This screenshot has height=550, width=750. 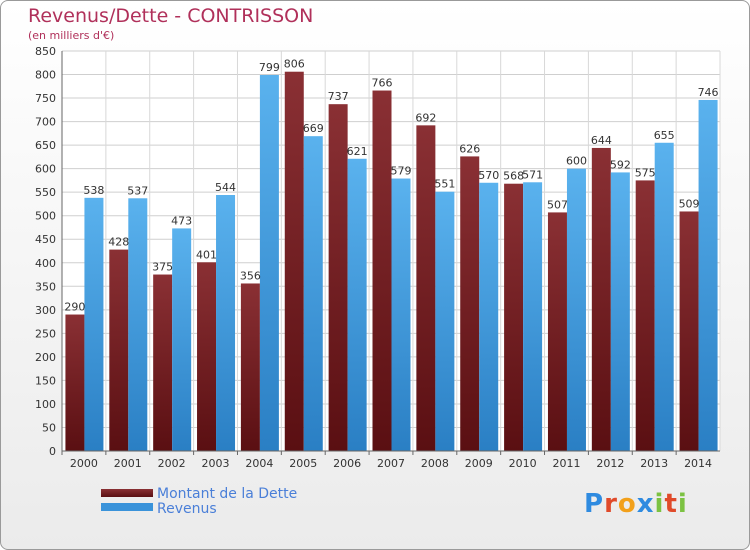 What do you see at coordinates (479, 463) in the screenshot?
I see `x-tick-label: 2009` at bounding box center [479, 463].